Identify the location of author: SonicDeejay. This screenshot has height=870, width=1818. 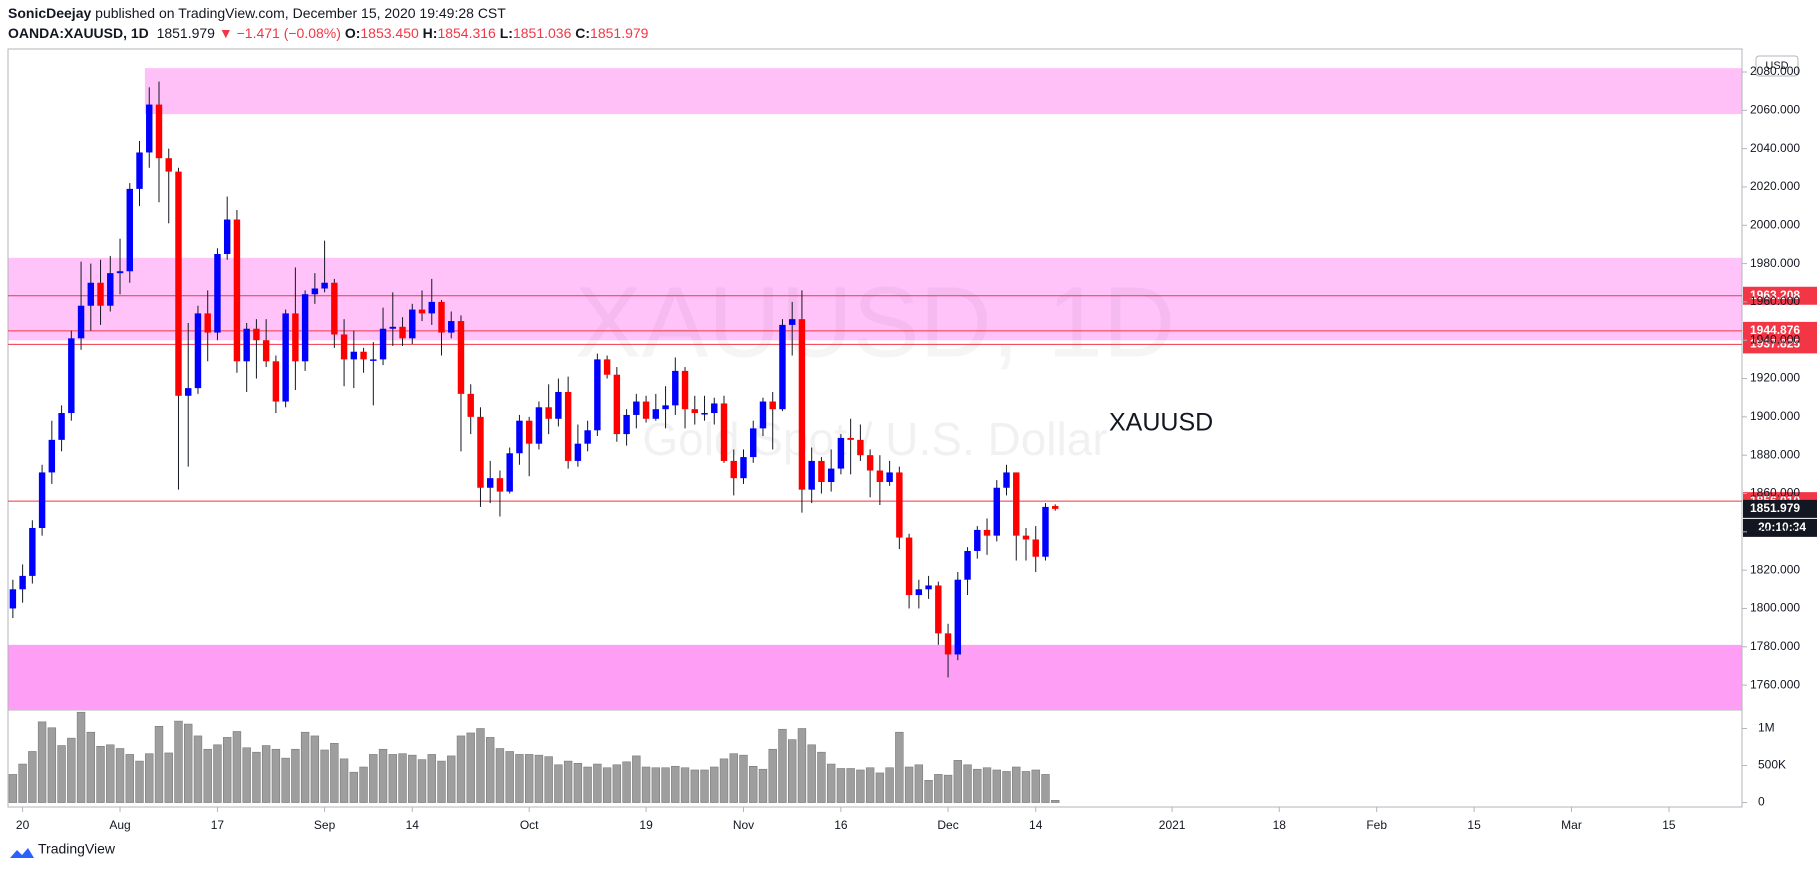
(50, 13).